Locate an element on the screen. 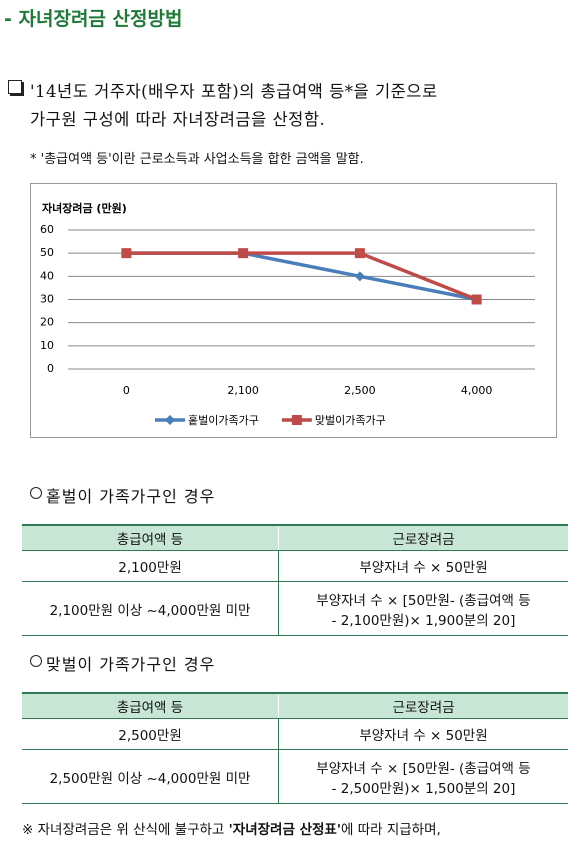  footer-text: ※ 자녀장려금은 위 산식에 불구하고 is located at coordinates (125, 830).